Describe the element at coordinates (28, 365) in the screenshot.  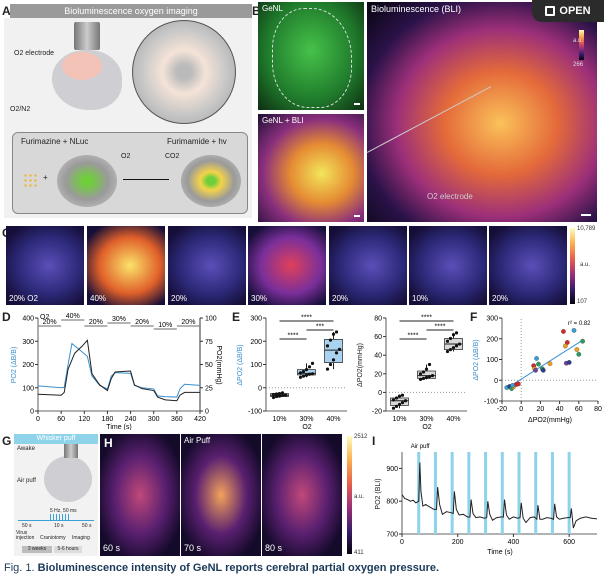
I see `y-tick-label: 200` at that location.